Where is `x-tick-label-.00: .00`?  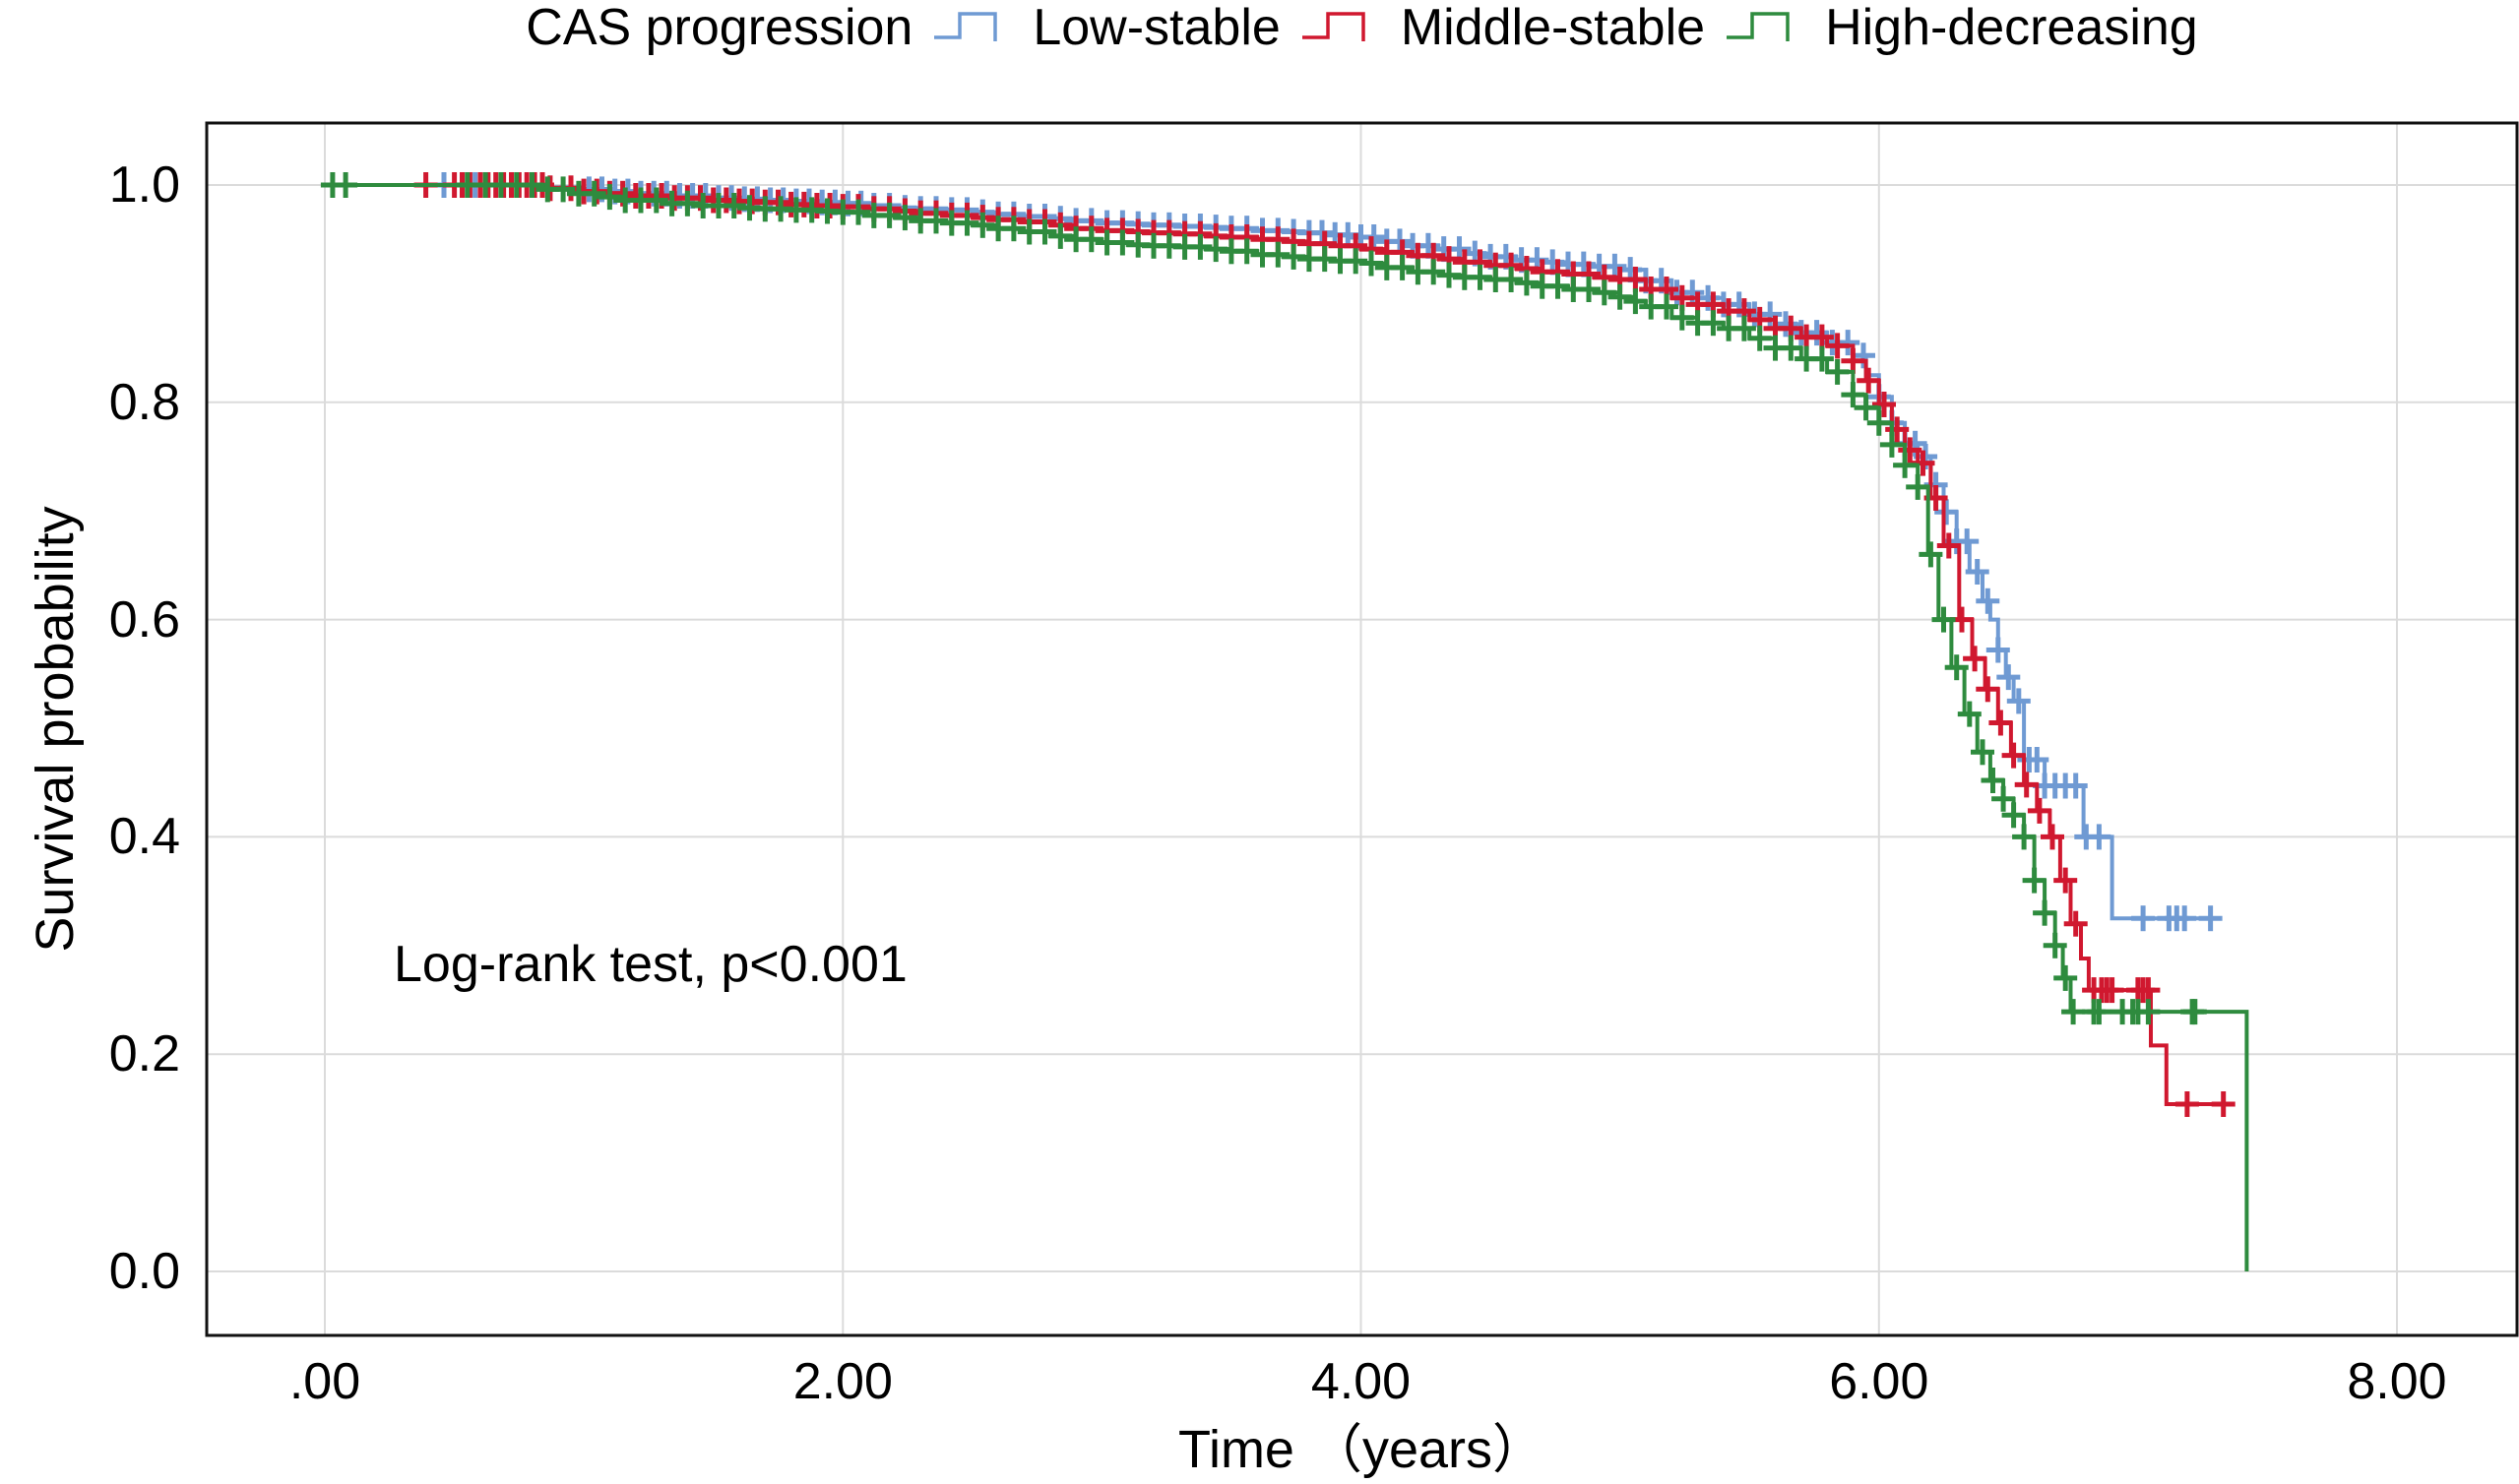 x-tick-label-.00: .00 is located at coordinates (324, 1382).